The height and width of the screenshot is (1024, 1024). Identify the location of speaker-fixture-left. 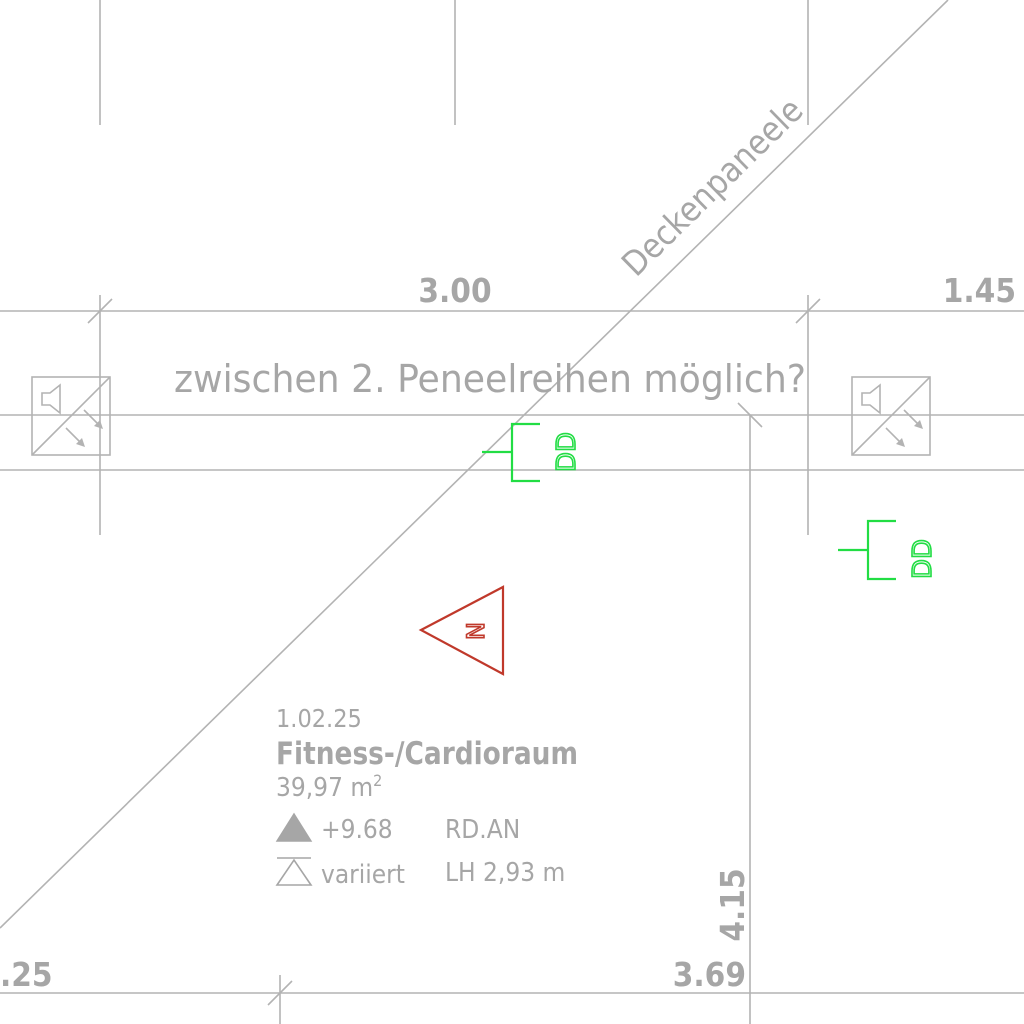
(71, 416).